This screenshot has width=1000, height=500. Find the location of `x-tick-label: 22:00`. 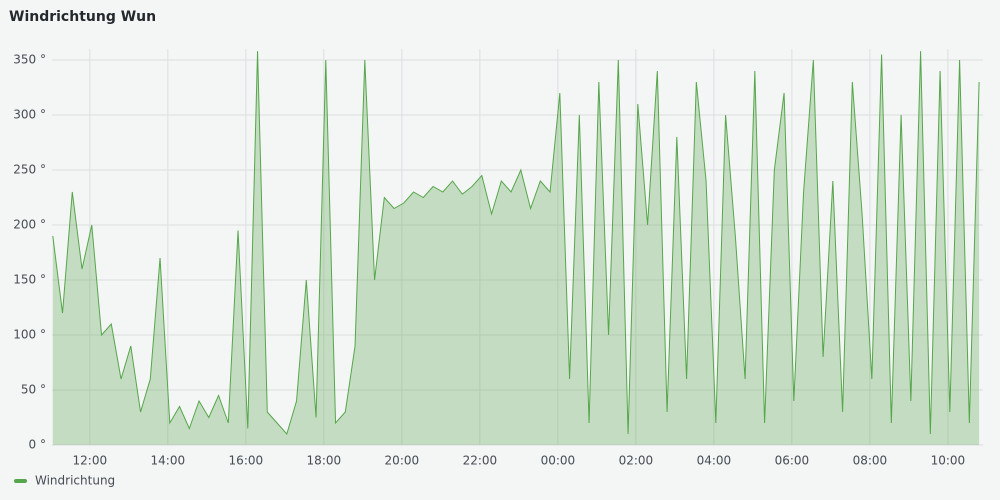

x-tick-label: 22:00 is located at coordinates (480, 461).